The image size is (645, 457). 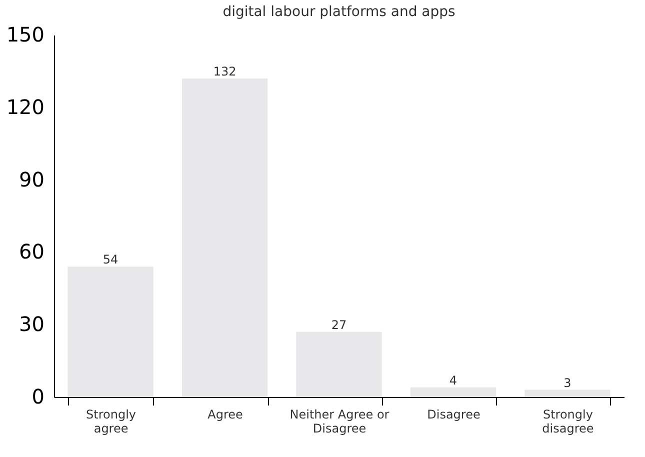 I want to click on data-label: 27, so click(x=339, y=325).